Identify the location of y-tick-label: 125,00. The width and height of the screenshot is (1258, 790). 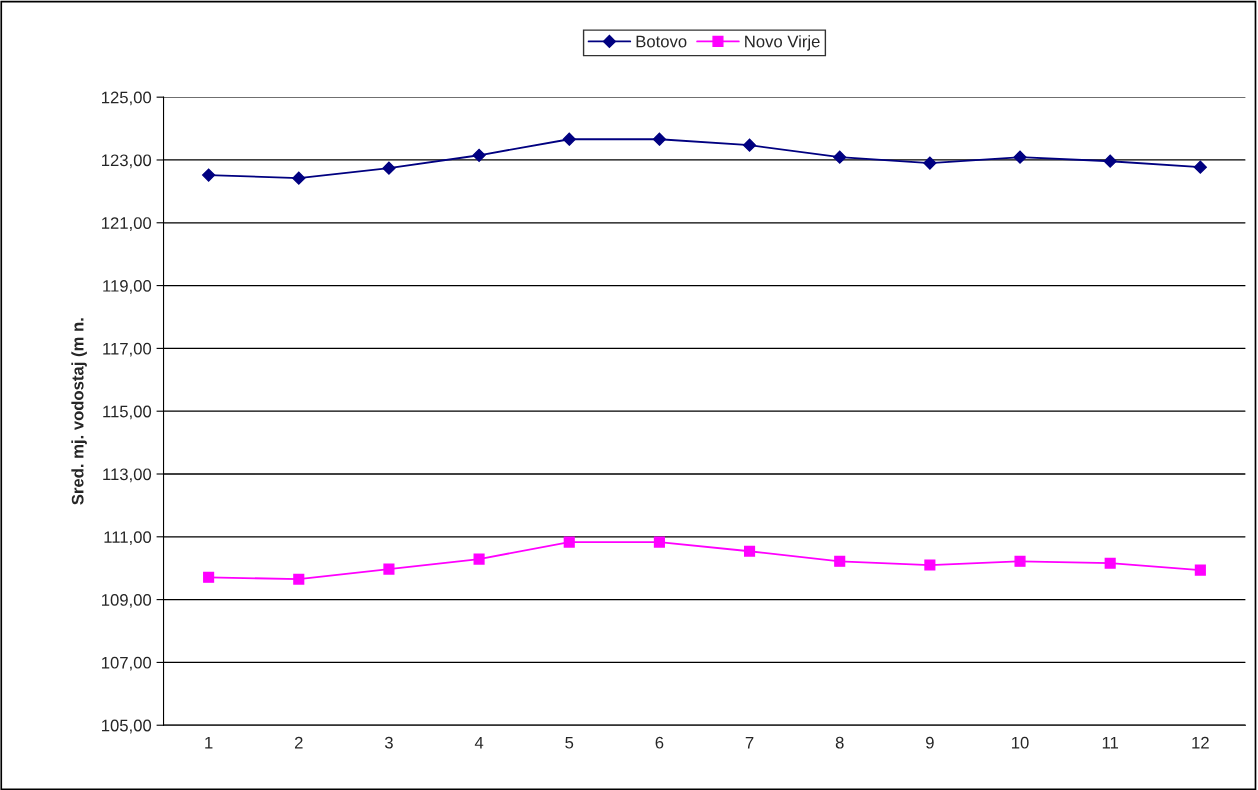
(127, 98).